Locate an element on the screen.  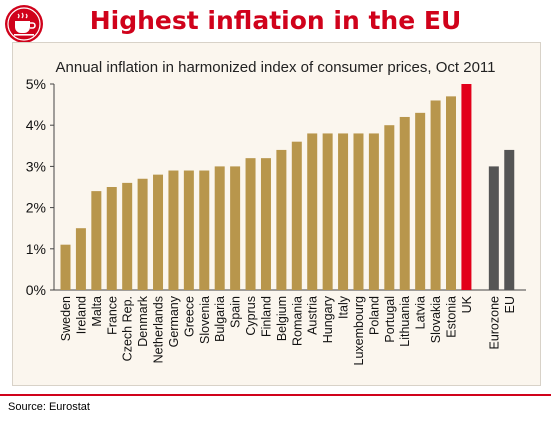
bar-germany is located at coordinates (173, 230).